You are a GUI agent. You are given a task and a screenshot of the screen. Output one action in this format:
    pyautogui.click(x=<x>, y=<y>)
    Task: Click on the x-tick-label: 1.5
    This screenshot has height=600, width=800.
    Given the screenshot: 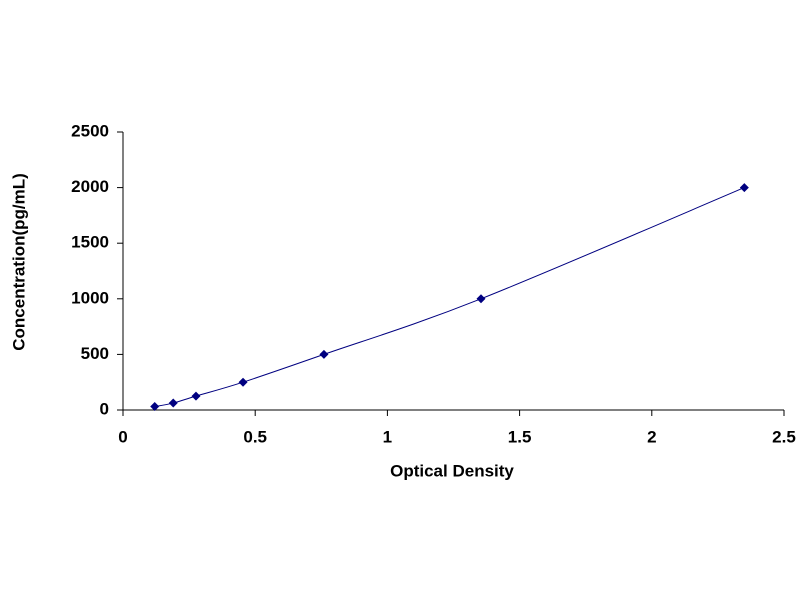 What is the action you would take?
    pyautogui.click(x=520, y=436)
    